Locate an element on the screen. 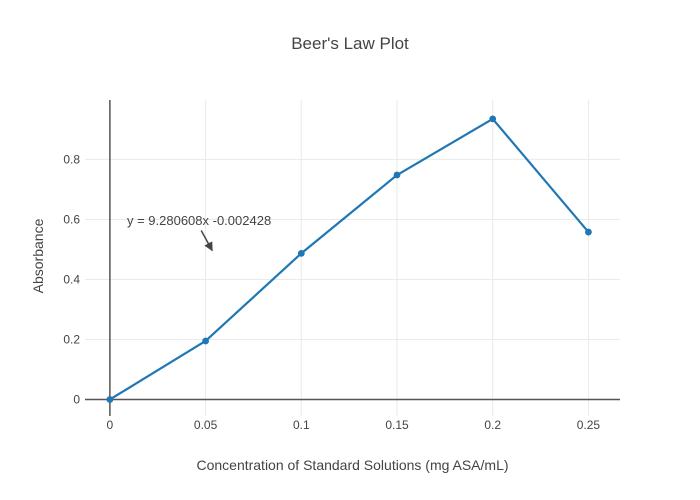  y-tick-label: 0.2 is located at coordinates (71, 339).